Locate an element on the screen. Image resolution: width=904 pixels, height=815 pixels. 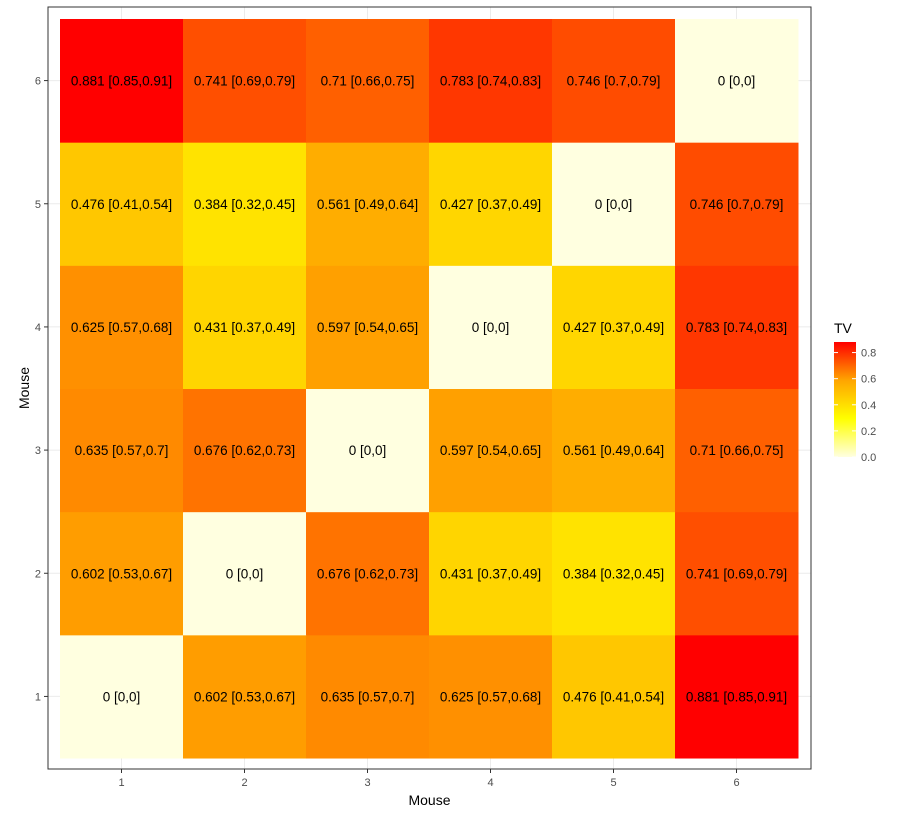
cell-label-1-3: 0.635 [0.57,0.7] is located at coordinates (122, 450).